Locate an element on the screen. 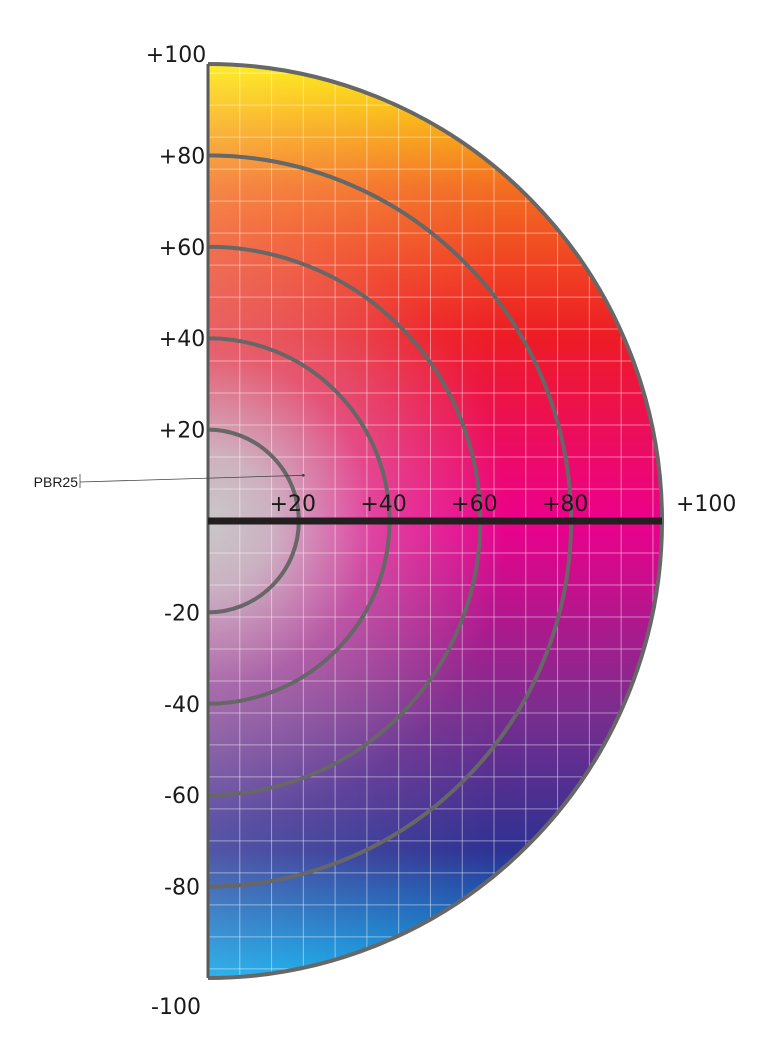 Image resolution: width=768 pixels, height=1050 pixels. y-tick-label: -80 is located at coordinates (182, 888).